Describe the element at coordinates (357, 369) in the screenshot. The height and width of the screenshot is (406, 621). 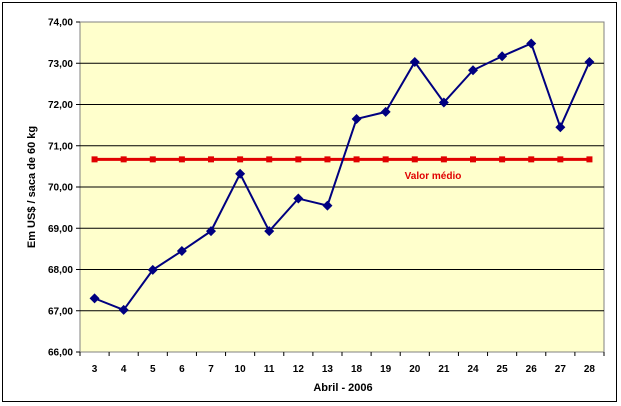
I see `x-tick-label: 18` at that location.